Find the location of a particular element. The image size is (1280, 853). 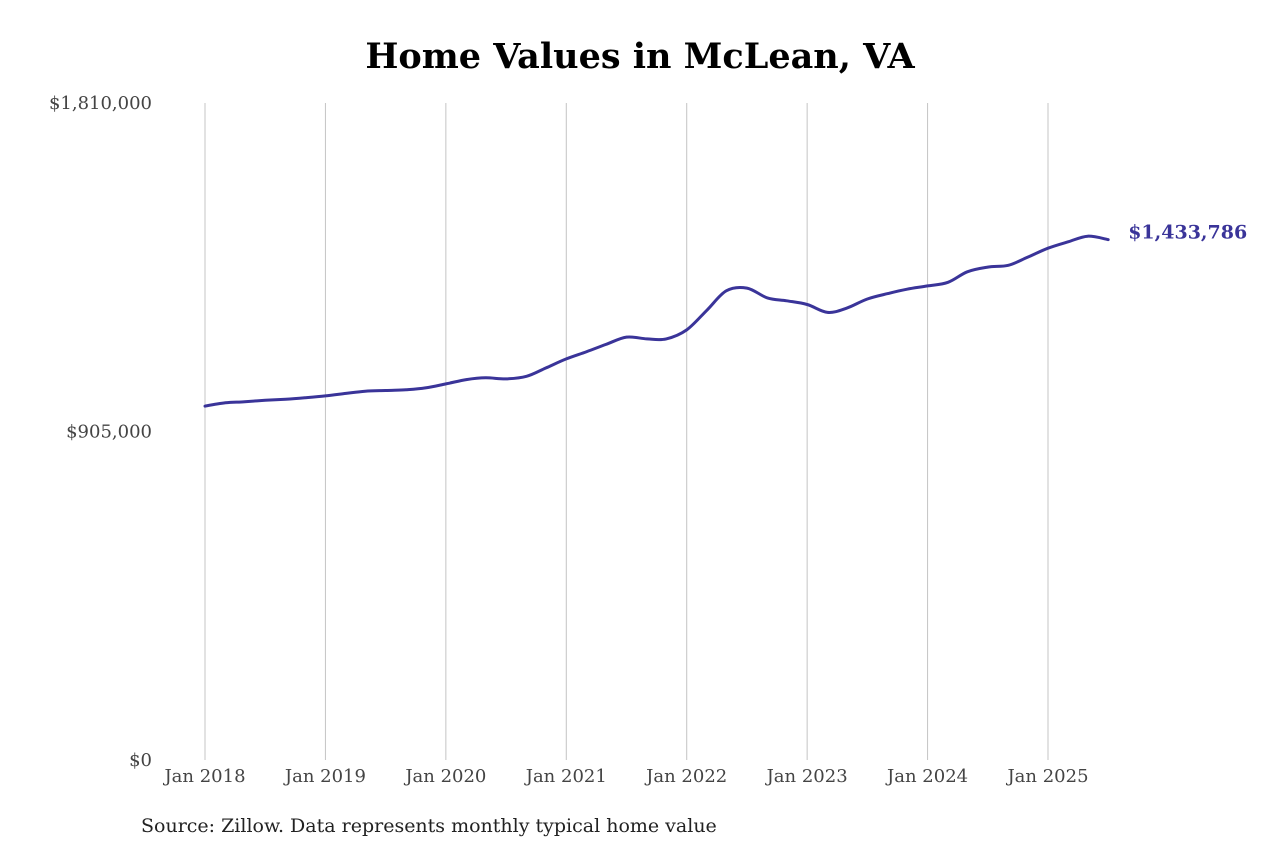

y-tick-label: $905,000 is located at coordinates (109, 432).